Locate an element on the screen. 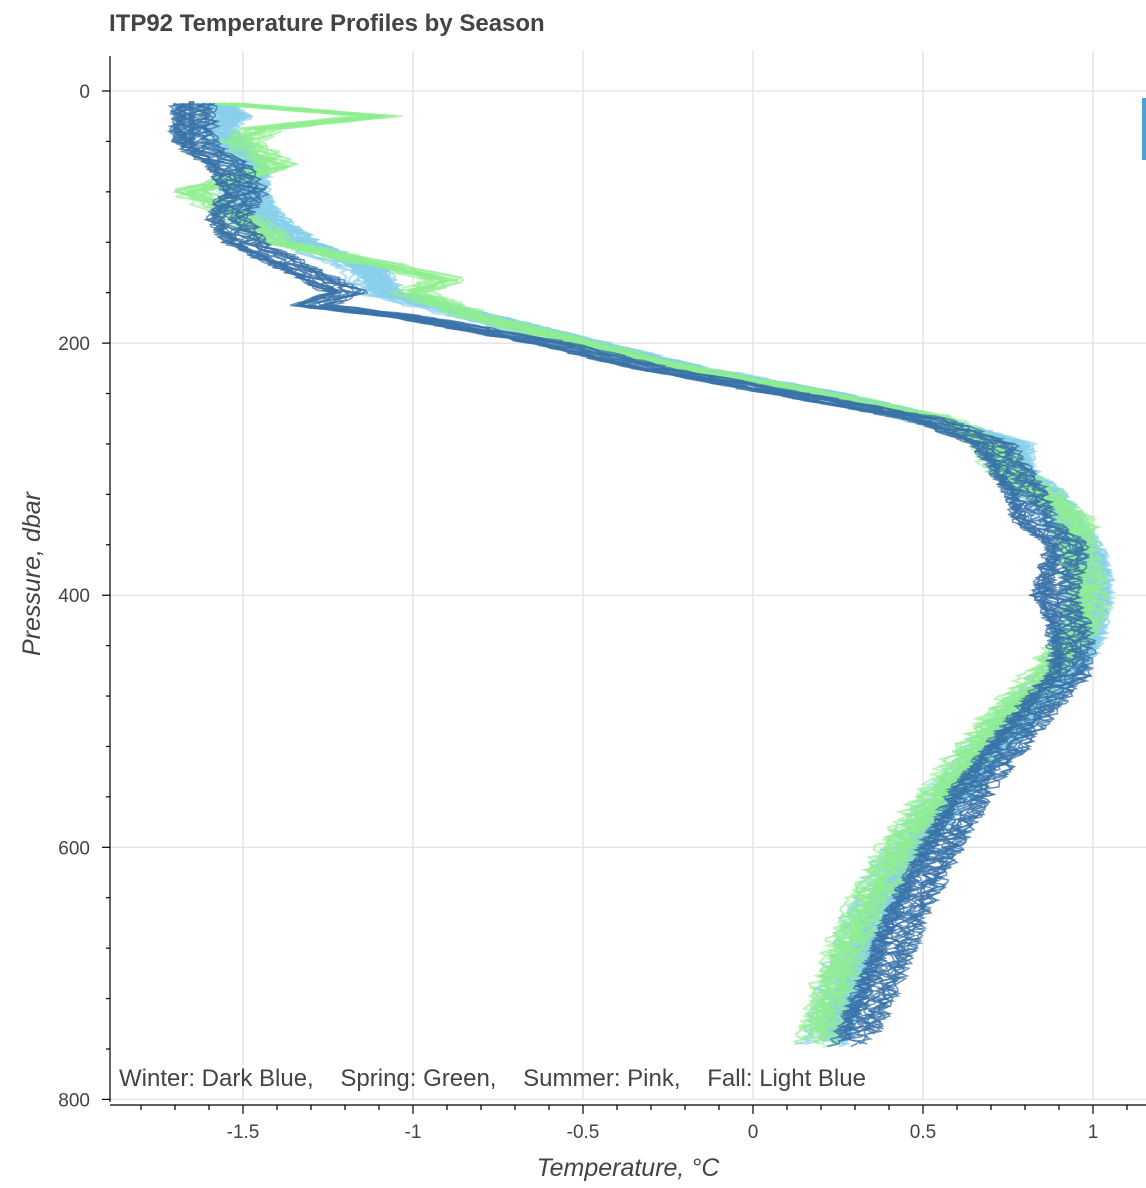 This screenshot has width=1146, height=1188. x-tick-label: 0.5 is located at coordinates (923, 1132).